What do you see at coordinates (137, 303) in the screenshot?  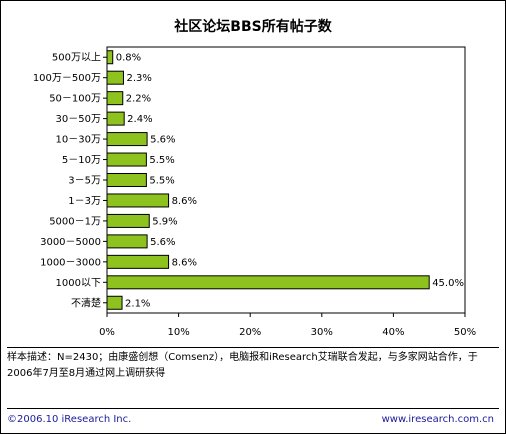 I see `data-label: 2.1%` at bounding box center [137, 303].